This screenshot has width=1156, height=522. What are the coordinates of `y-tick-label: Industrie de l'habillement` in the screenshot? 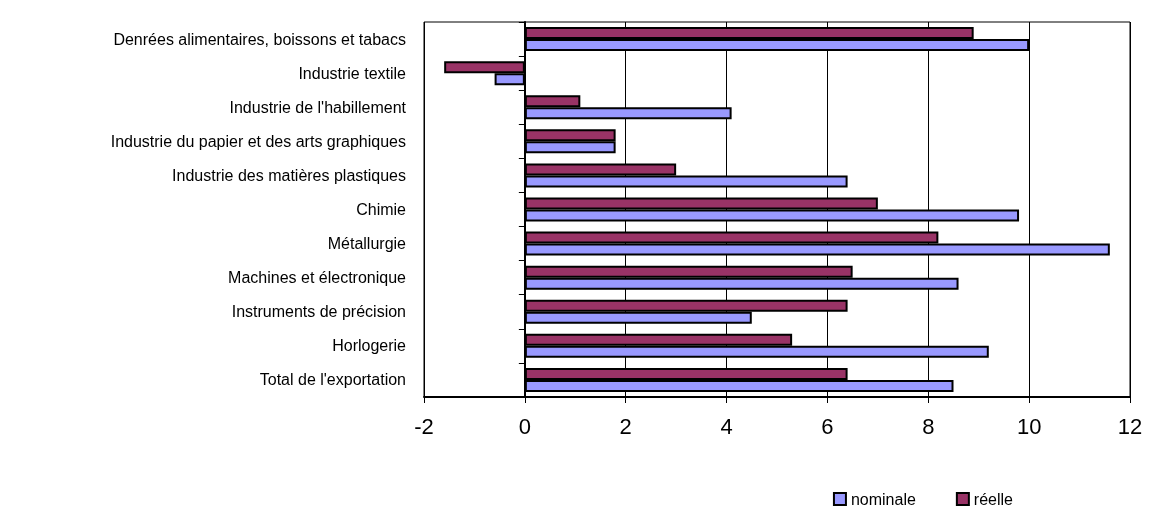 It's located at (318, 107).